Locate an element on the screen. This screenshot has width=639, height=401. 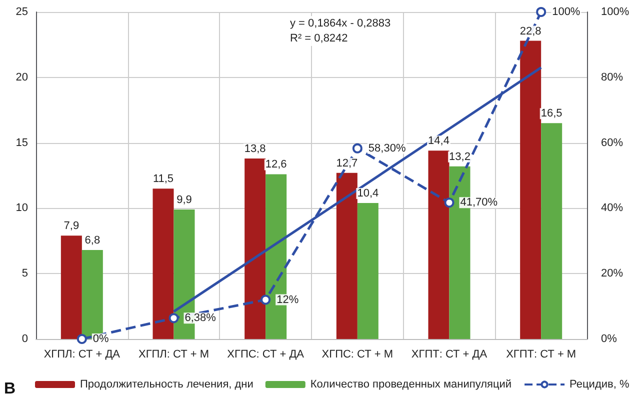
y2-tick-label: 80% is located at coordinates (612, 77).